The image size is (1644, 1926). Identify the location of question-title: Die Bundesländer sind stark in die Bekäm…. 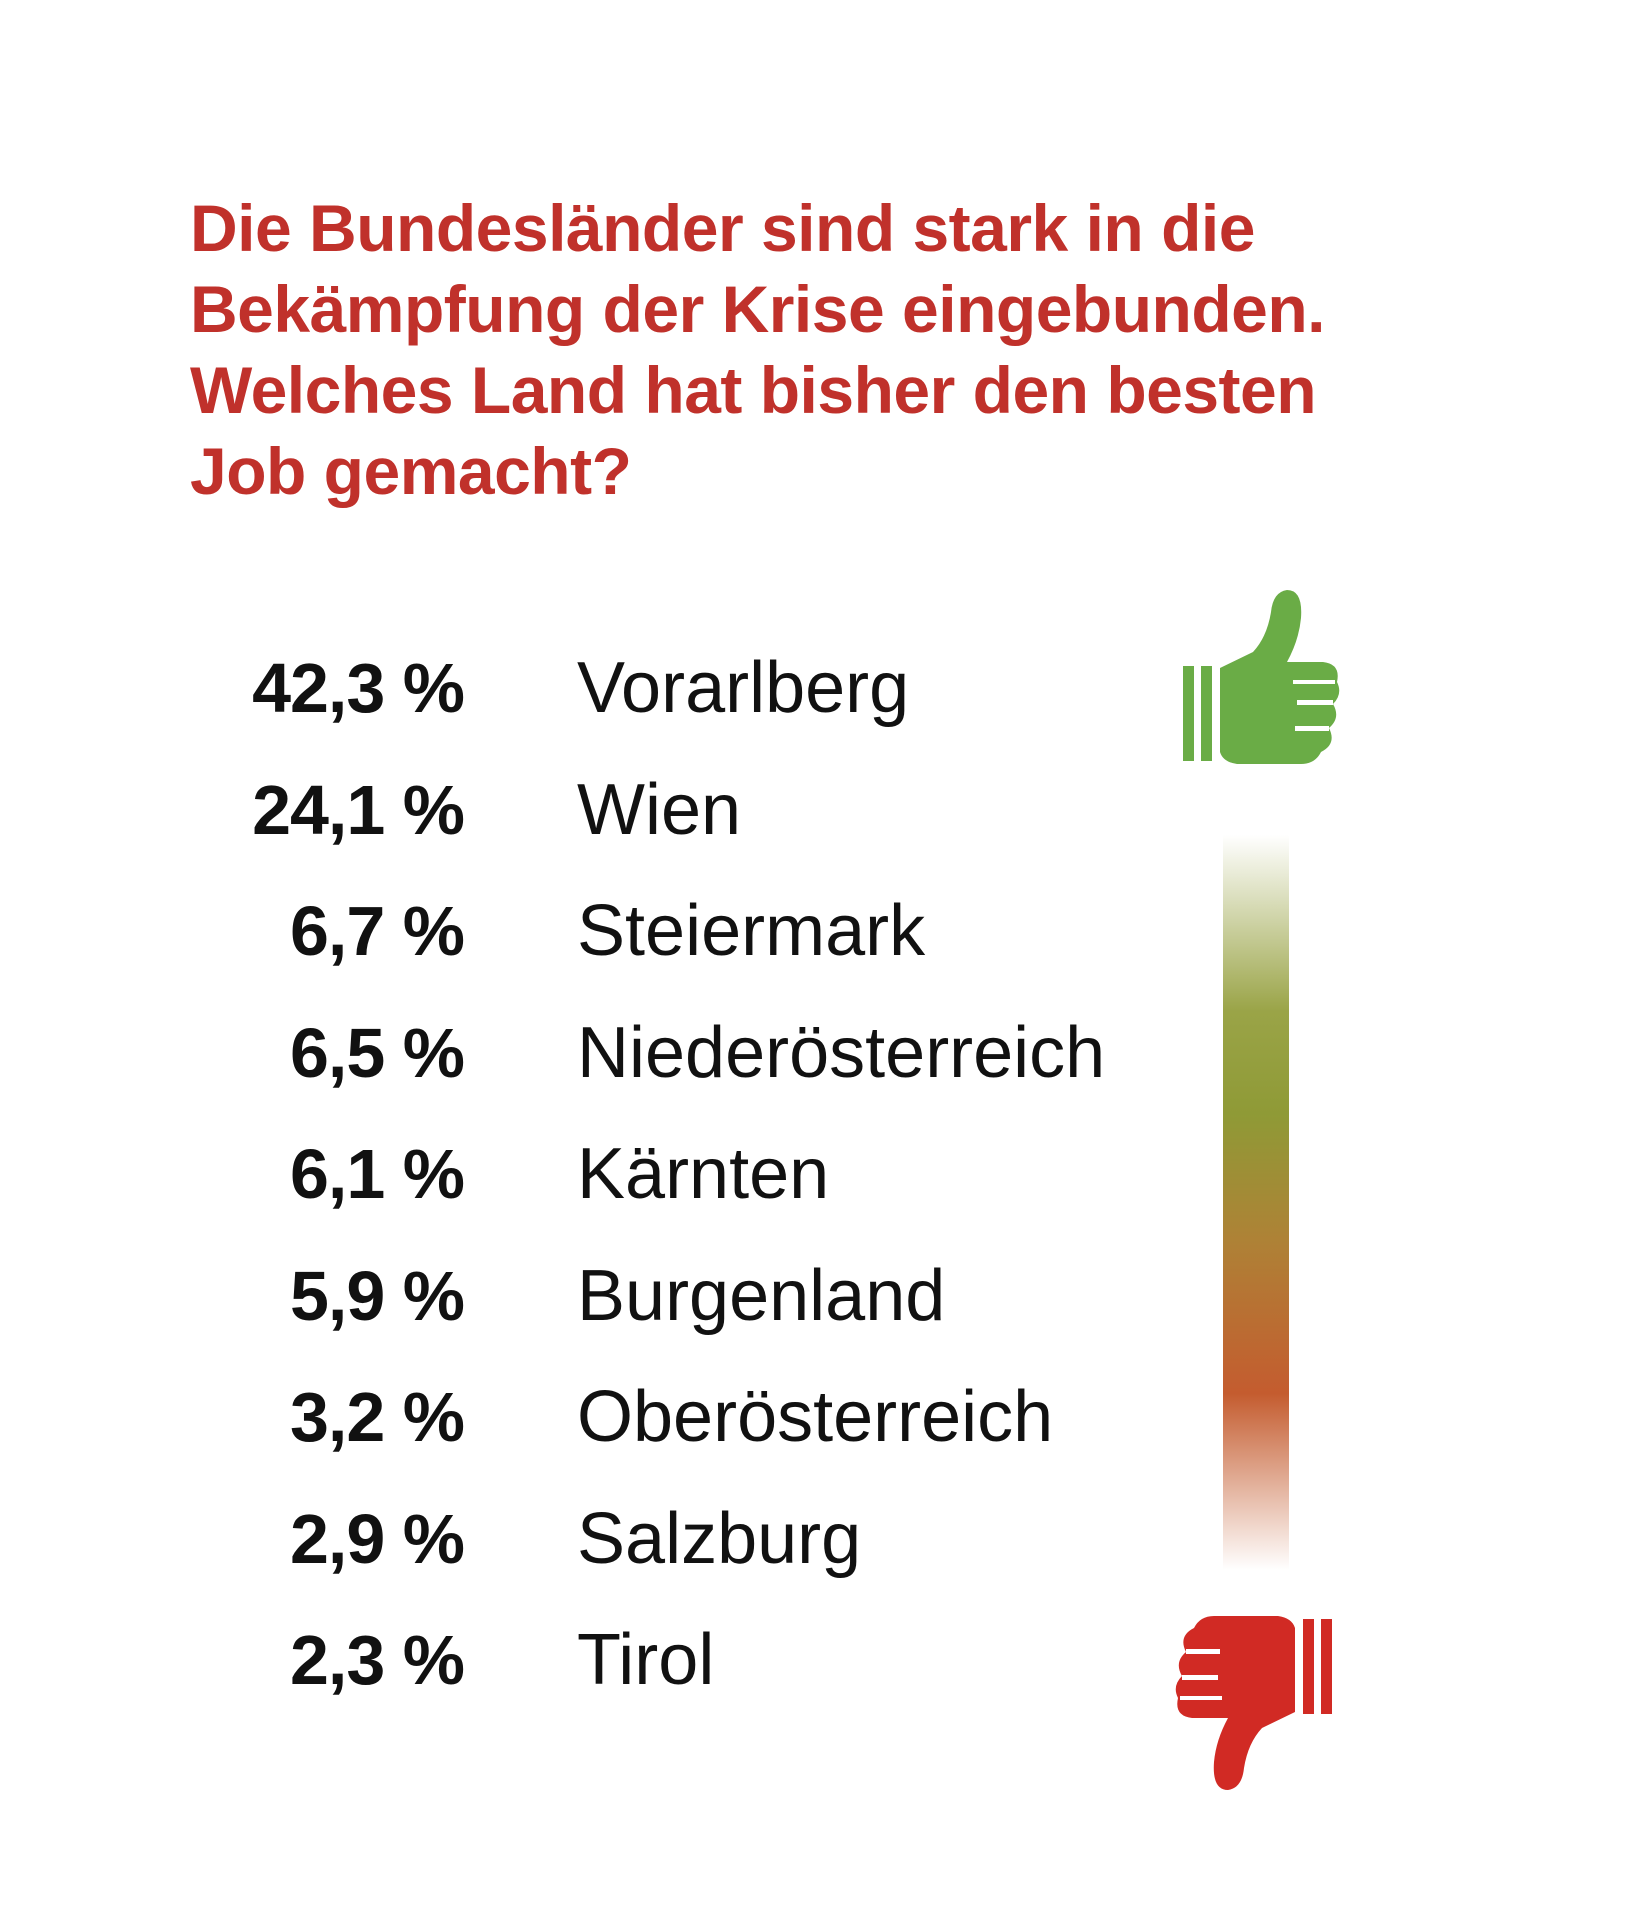
(840, 350).